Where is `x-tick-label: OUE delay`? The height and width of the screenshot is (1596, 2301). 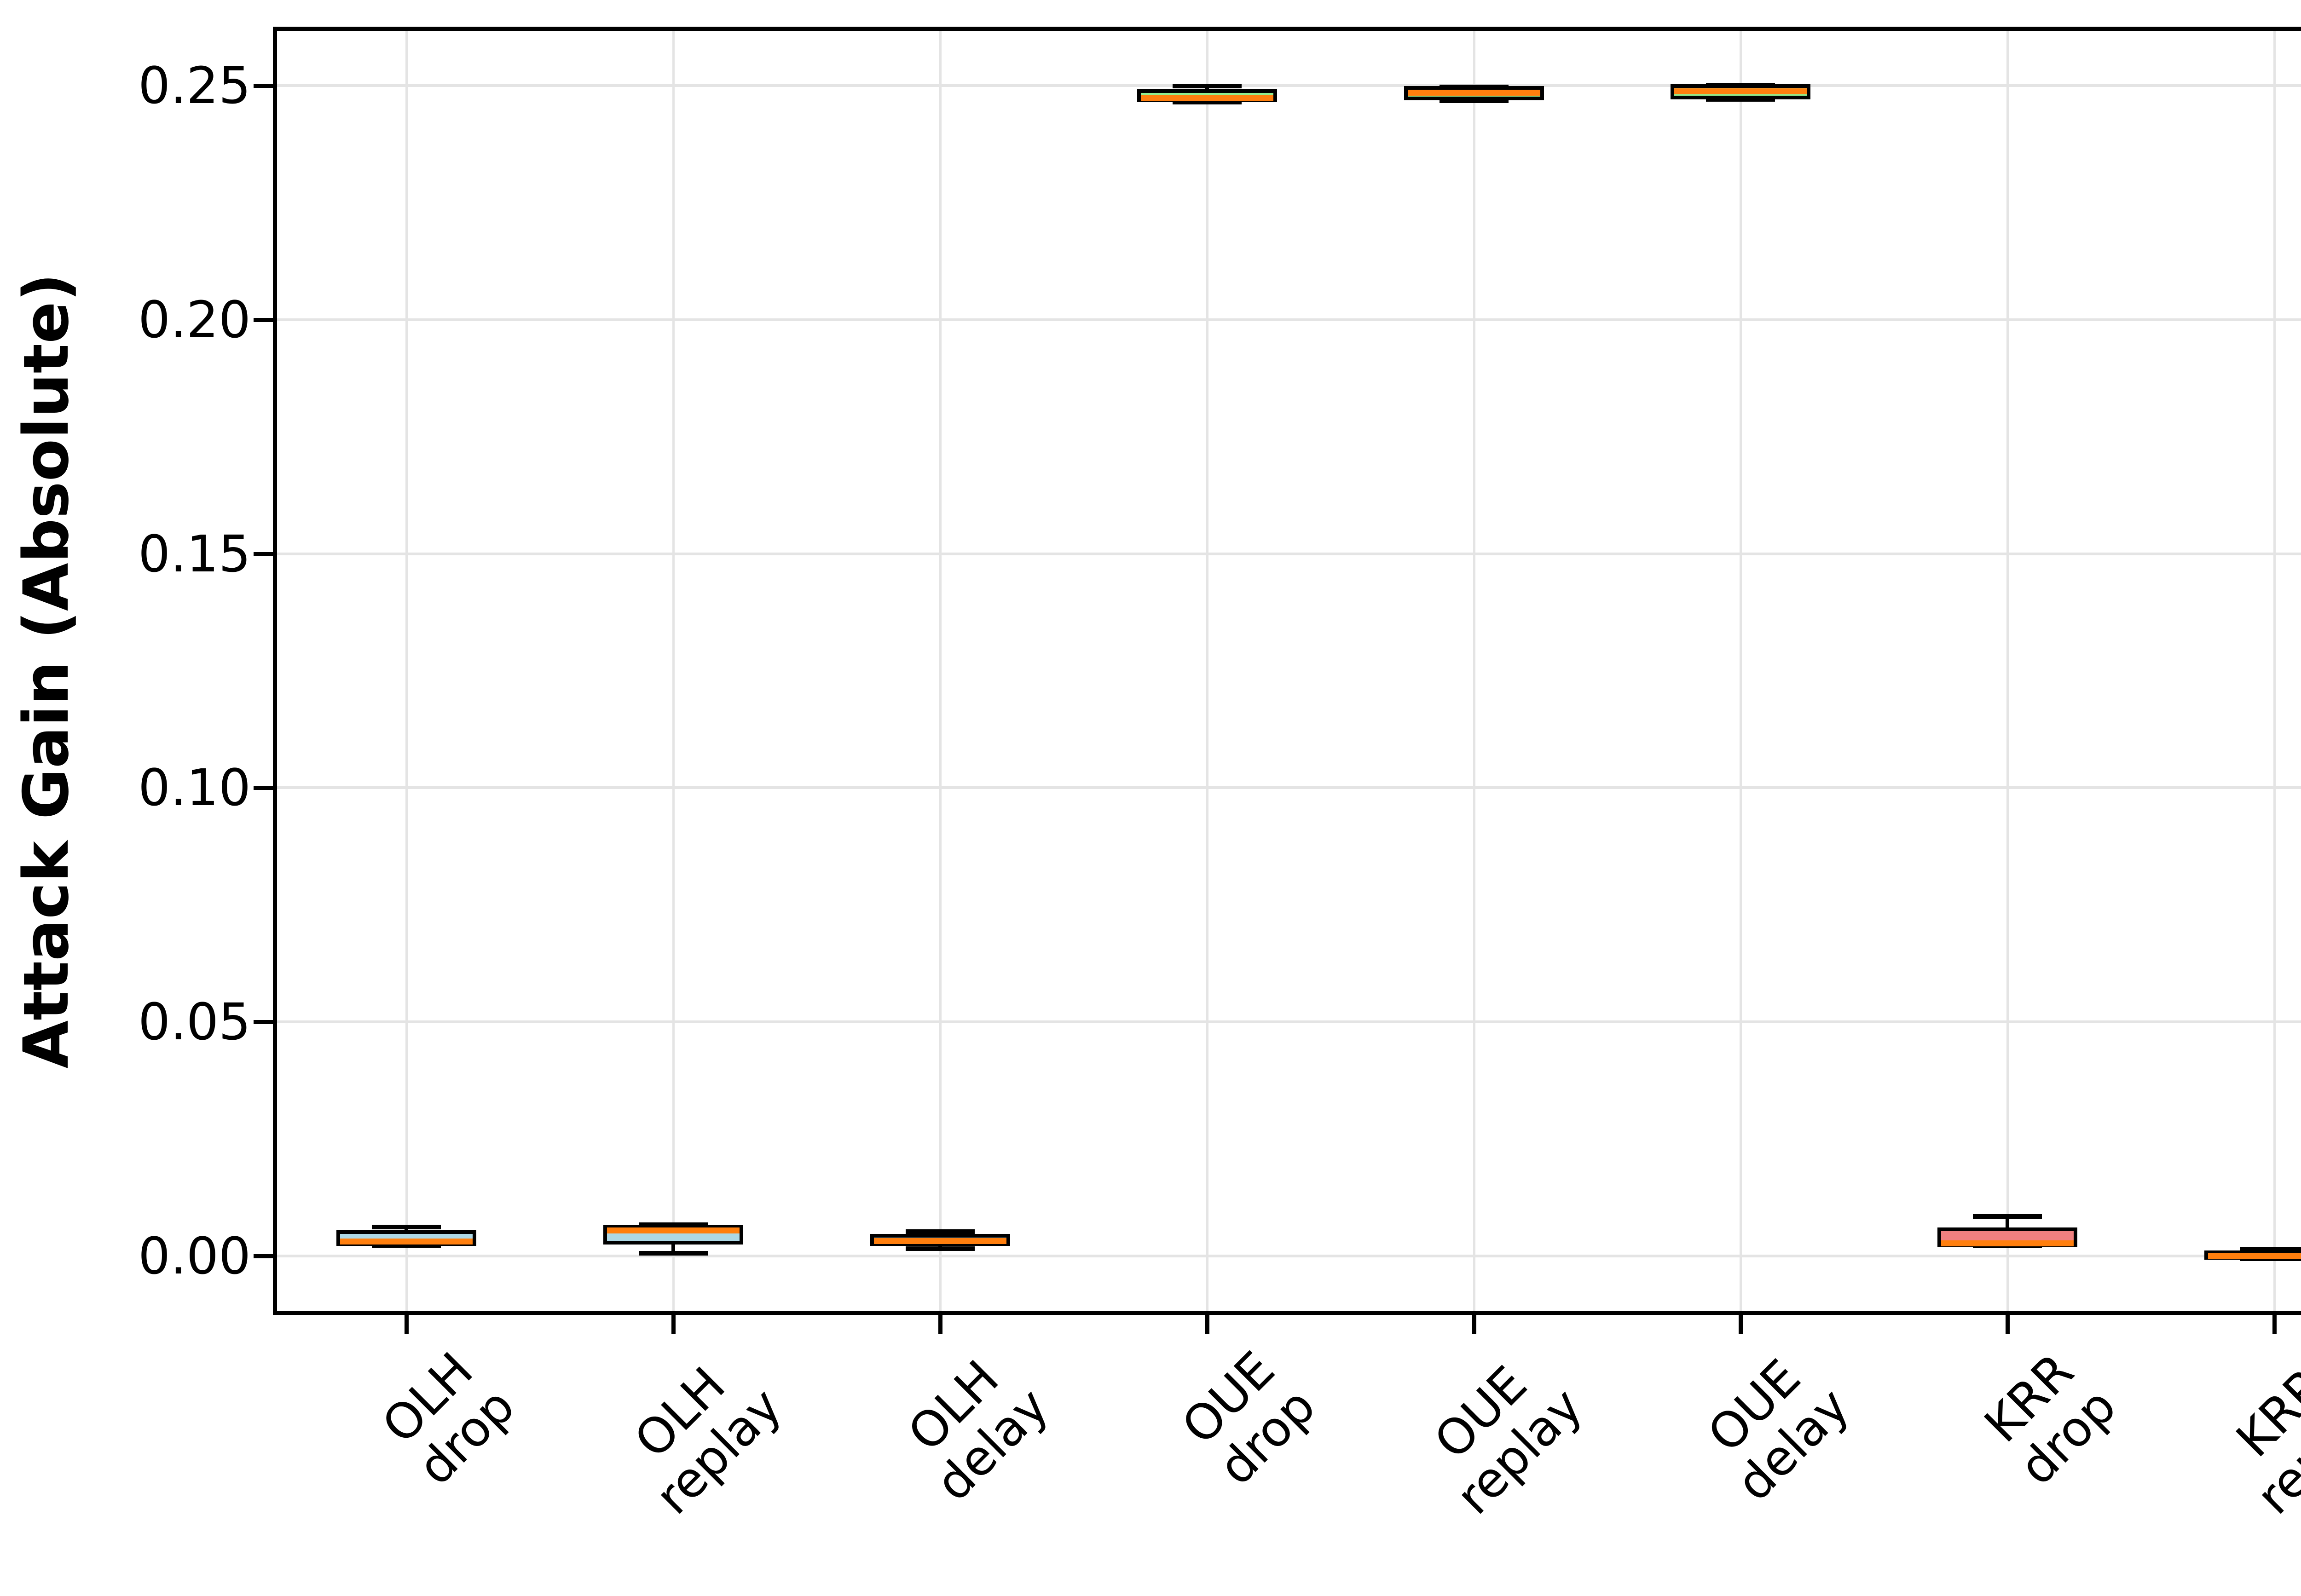 x-tick-label: OUE delay is located at coordinates (1778, 1430).